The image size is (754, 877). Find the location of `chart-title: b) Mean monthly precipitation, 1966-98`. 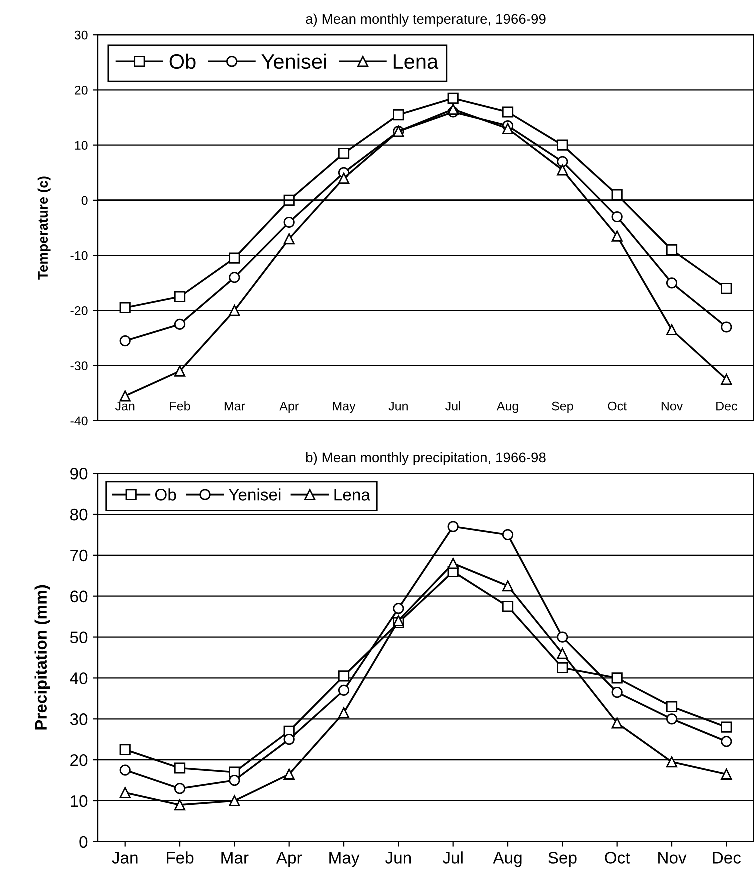

chart-title: b) Mean monthly precipitation, 1966-98 is located at coordinates (426, 459).